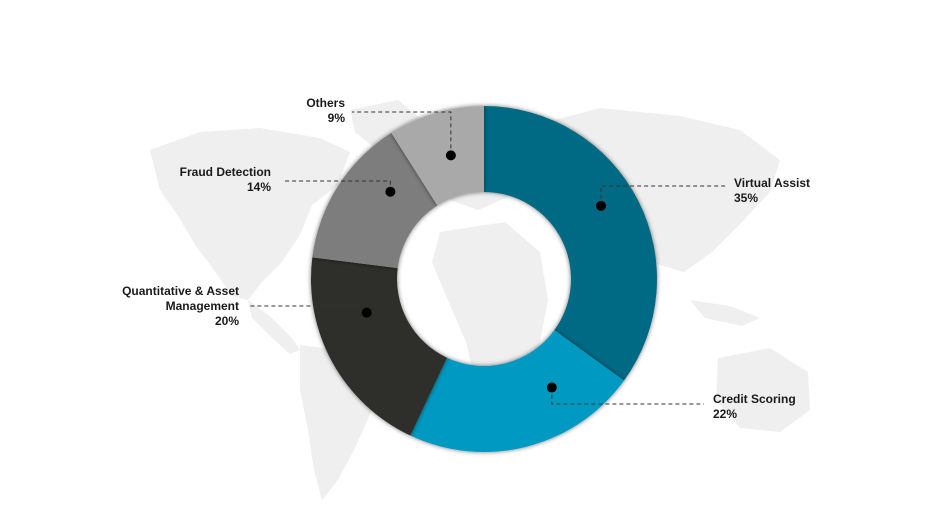  Describe the element at coordinates (258, 187) in the screenshot. I see `label-value: 14%` at that location.